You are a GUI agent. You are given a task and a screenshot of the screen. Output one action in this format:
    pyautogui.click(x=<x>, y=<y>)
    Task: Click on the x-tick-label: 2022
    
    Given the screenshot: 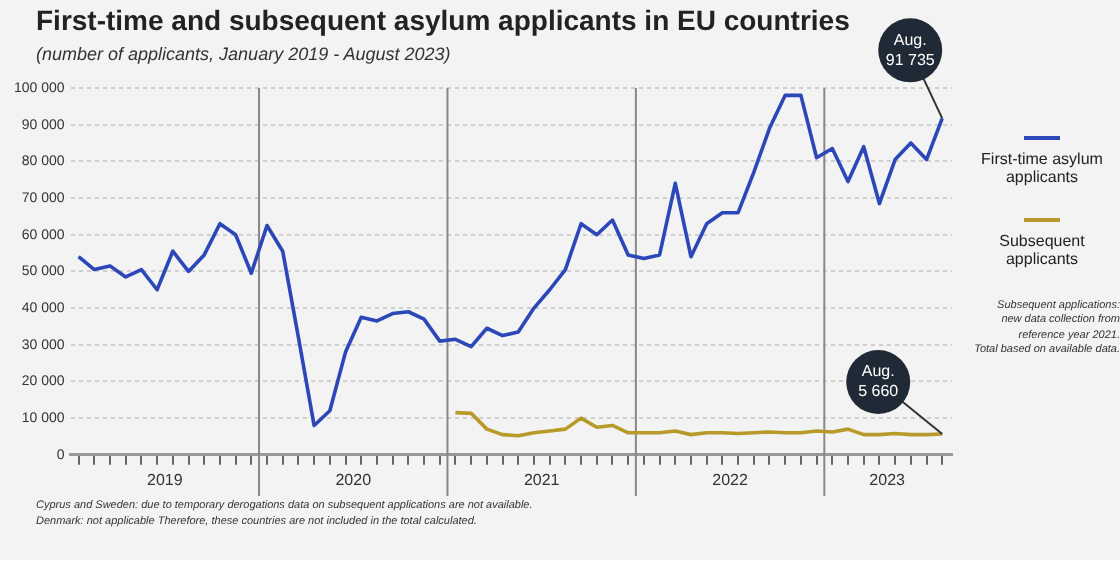 What is the action you would take?
    pyautogui.click(x=731, y=479)
    